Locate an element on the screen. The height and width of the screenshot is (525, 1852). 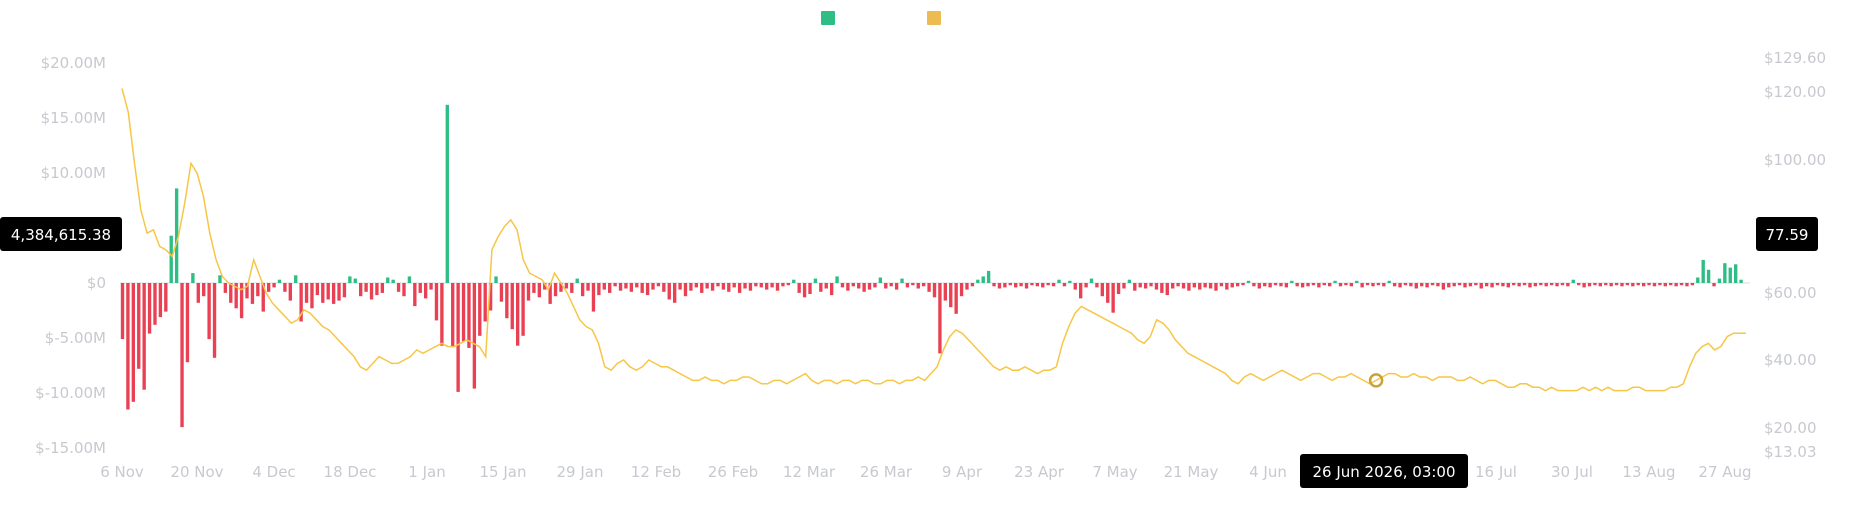
x-tick-label: 21 May is located at coordinates (1191, 472).